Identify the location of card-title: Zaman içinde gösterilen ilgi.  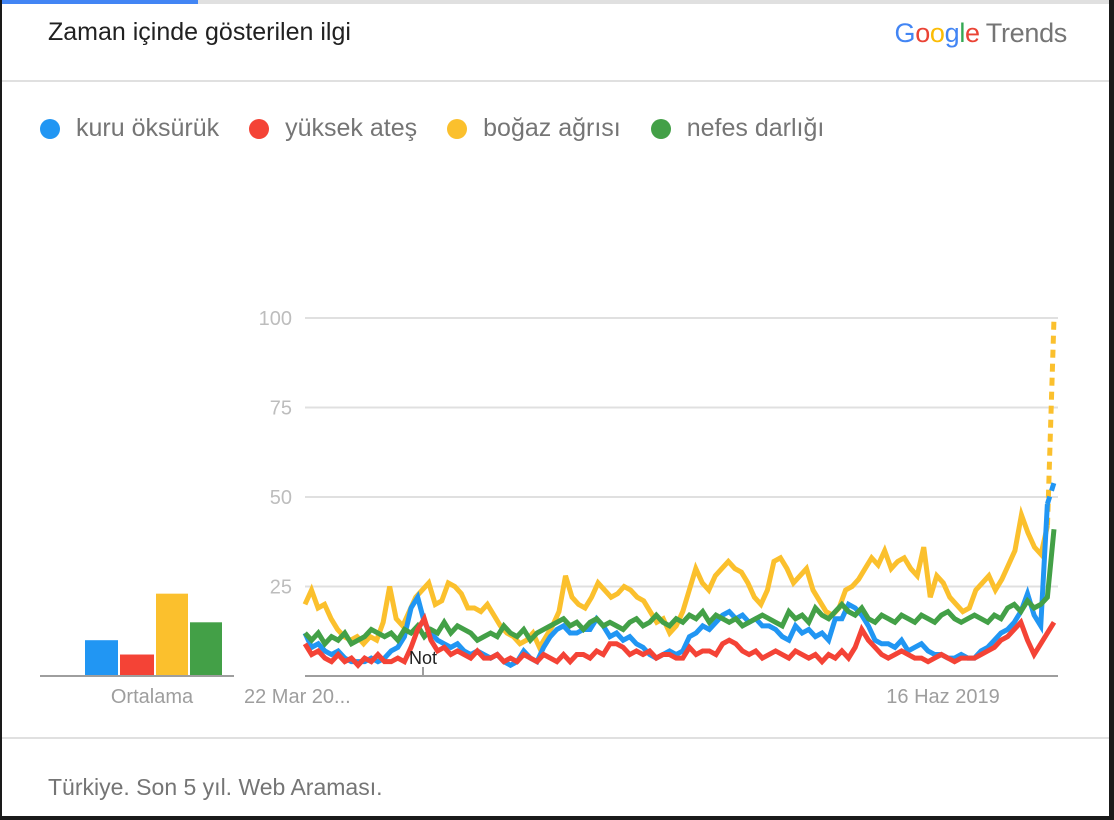
(199, 32).